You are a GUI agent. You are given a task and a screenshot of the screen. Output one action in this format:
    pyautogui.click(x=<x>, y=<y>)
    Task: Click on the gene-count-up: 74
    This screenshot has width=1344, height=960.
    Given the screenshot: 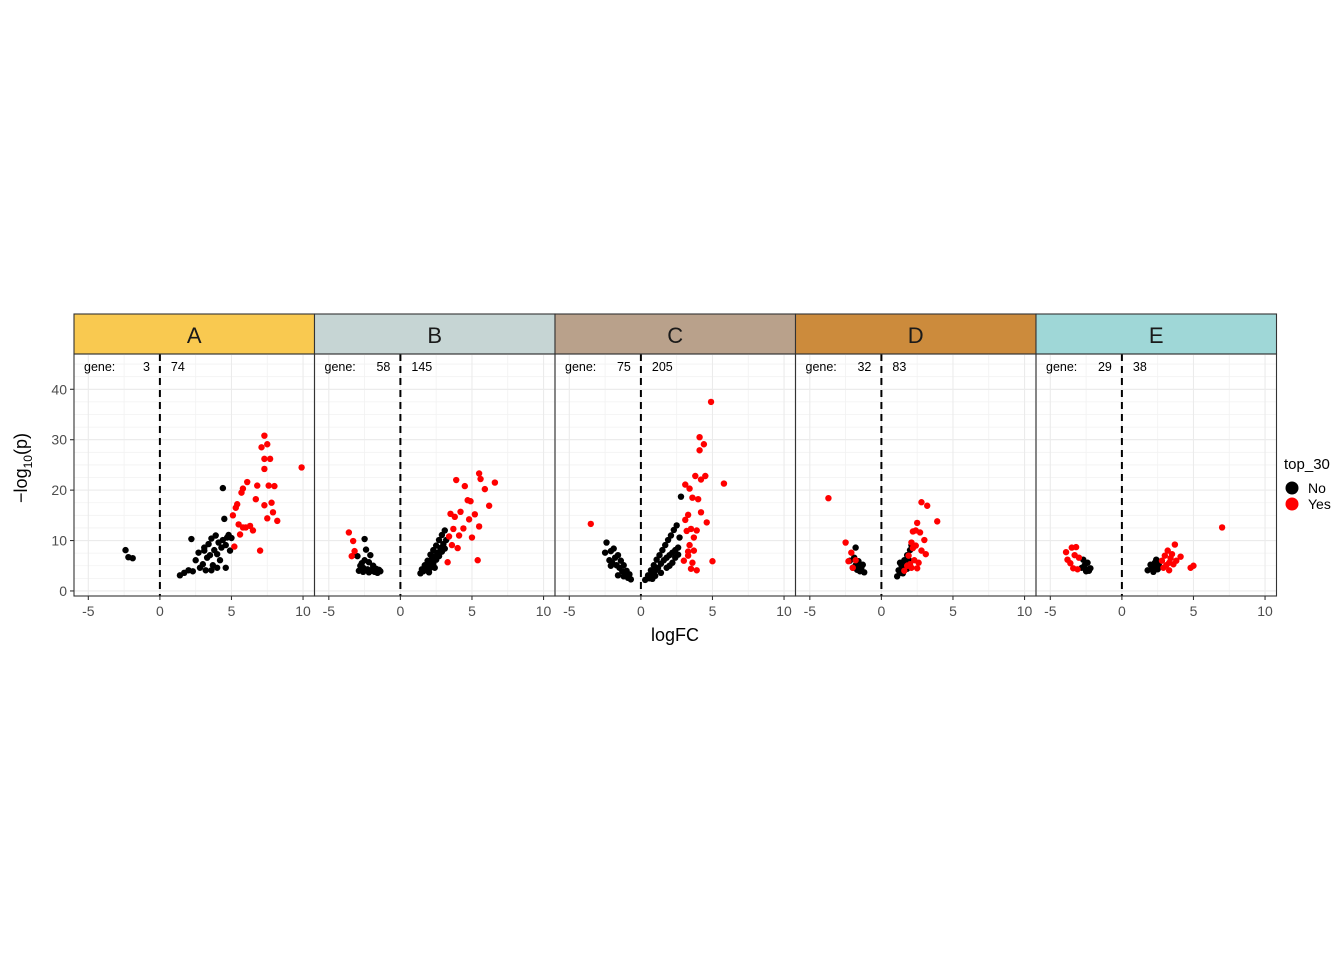 What is the action you would take?
    pyautogui.click(x=178, y=367)
    